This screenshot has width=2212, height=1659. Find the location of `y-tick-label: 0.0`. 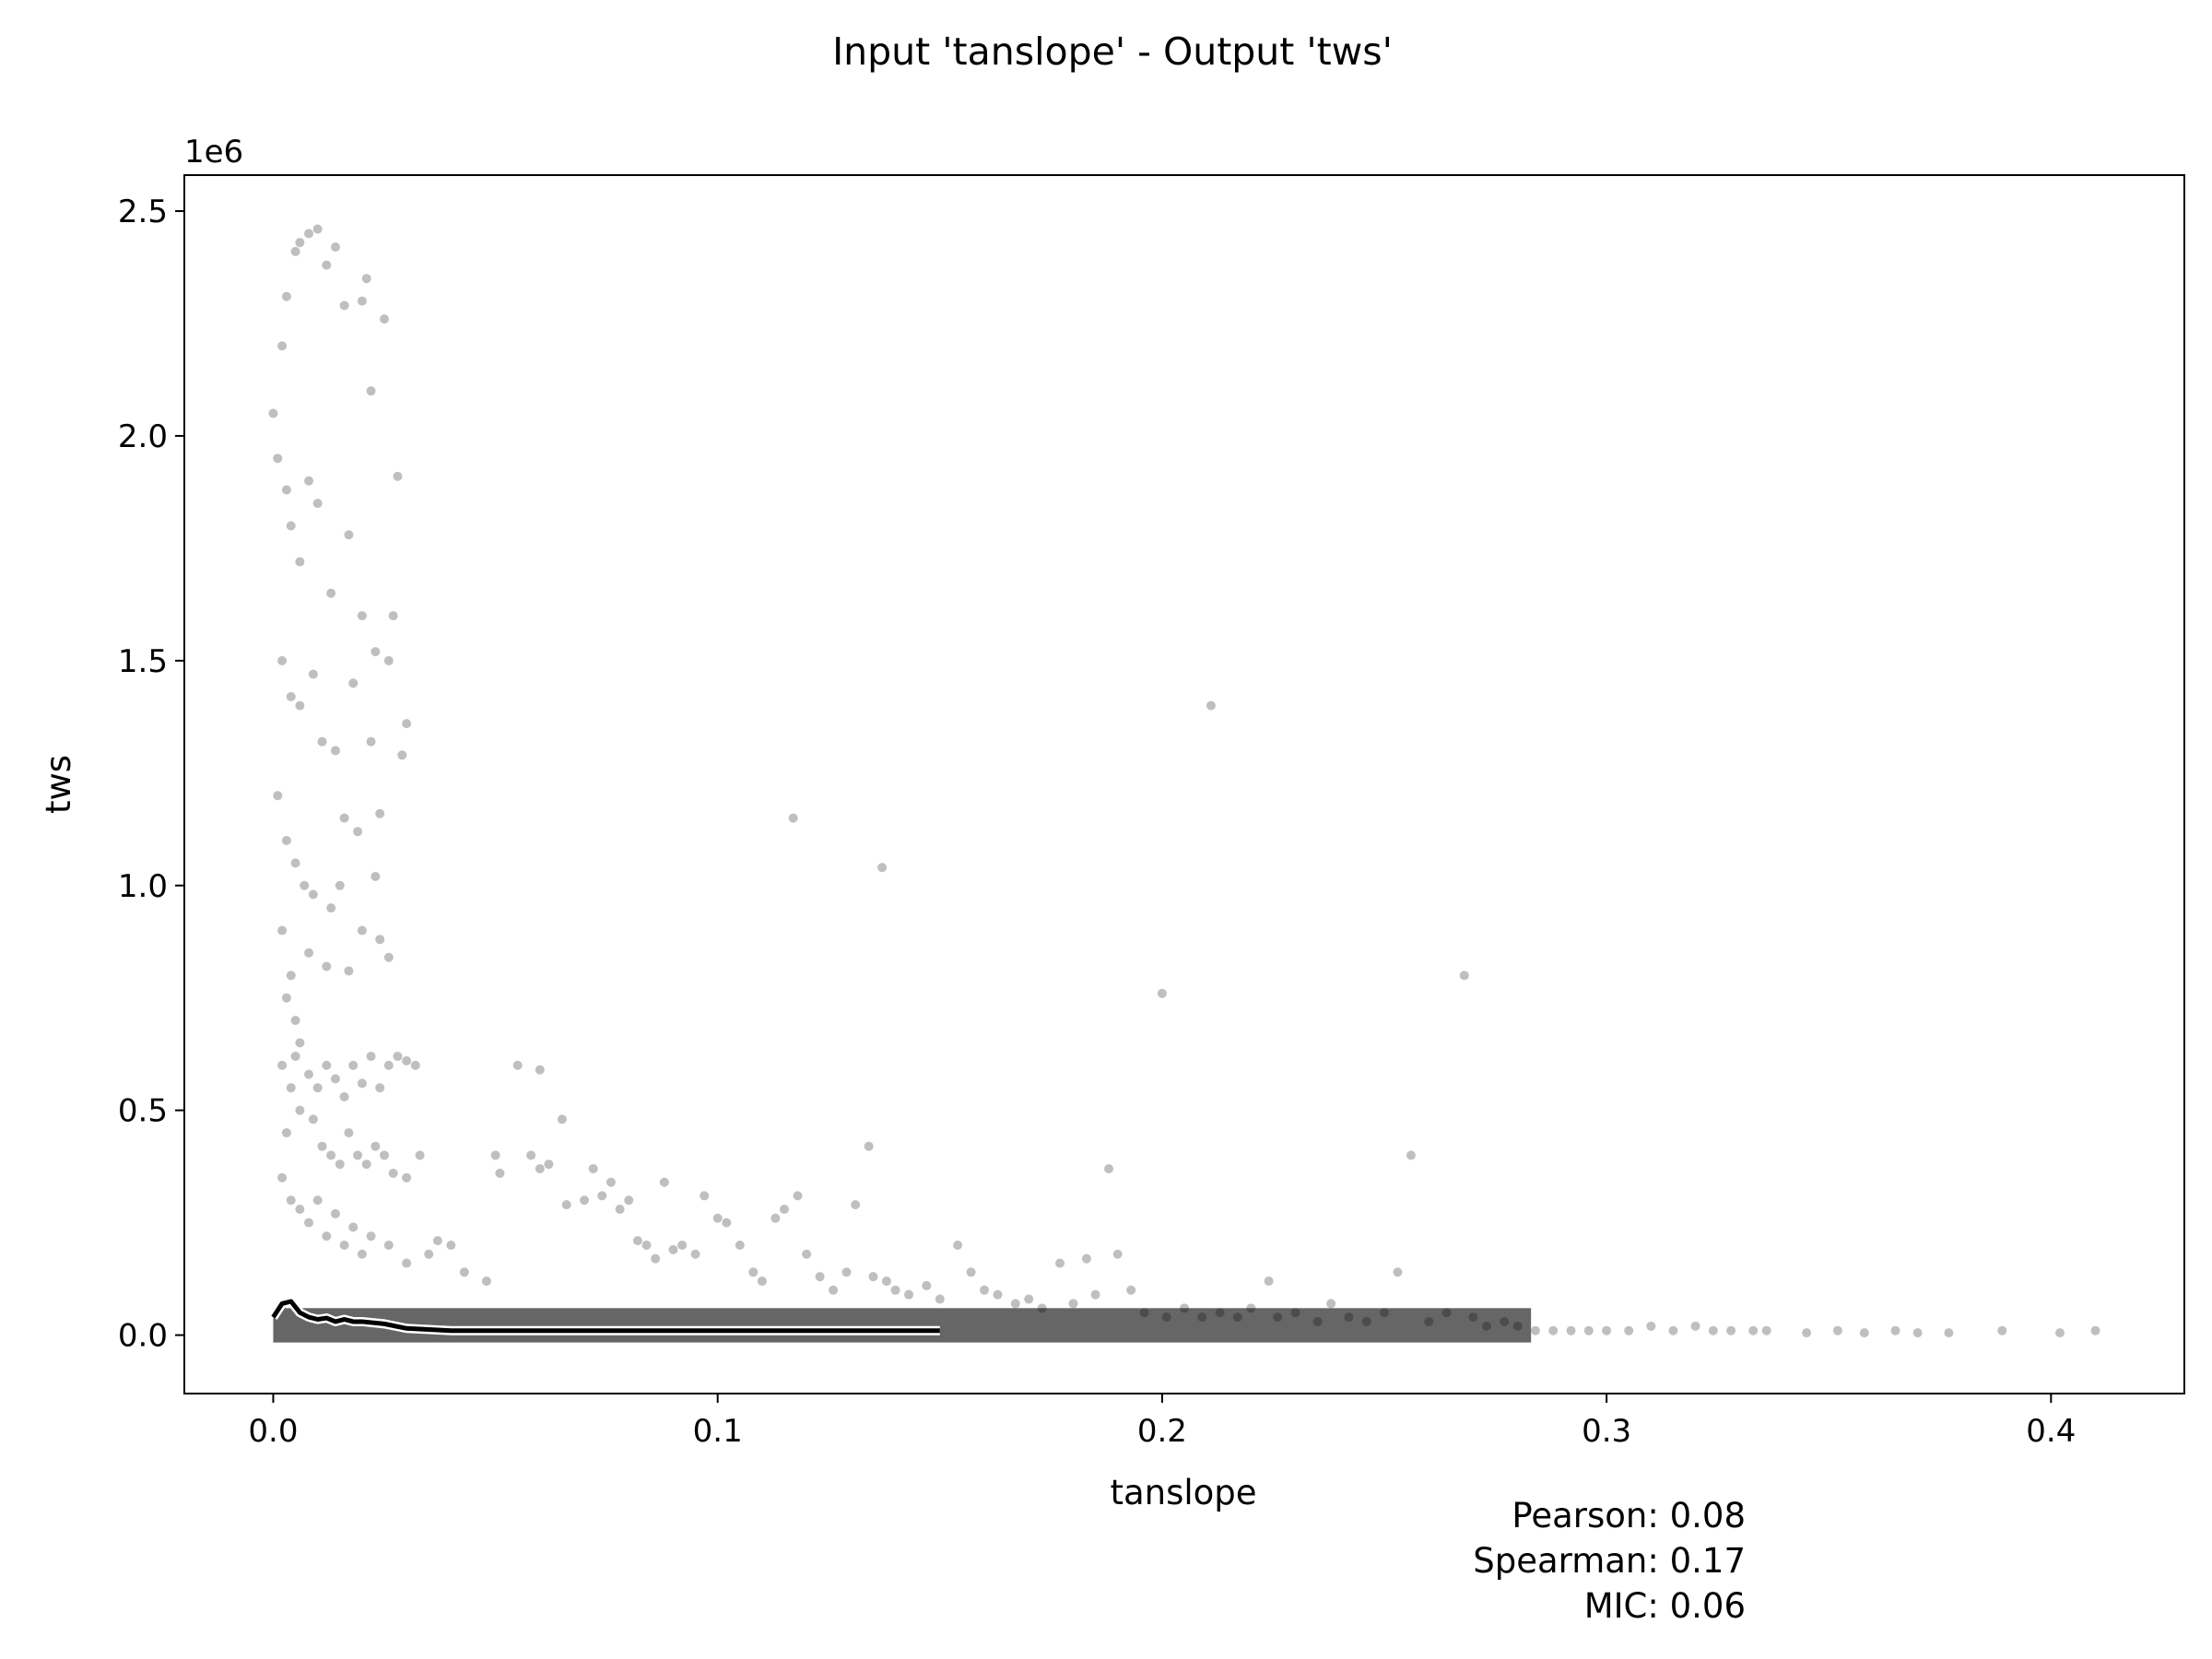

y-tick-label: 0.0 is located at coordinates (143, 1336).